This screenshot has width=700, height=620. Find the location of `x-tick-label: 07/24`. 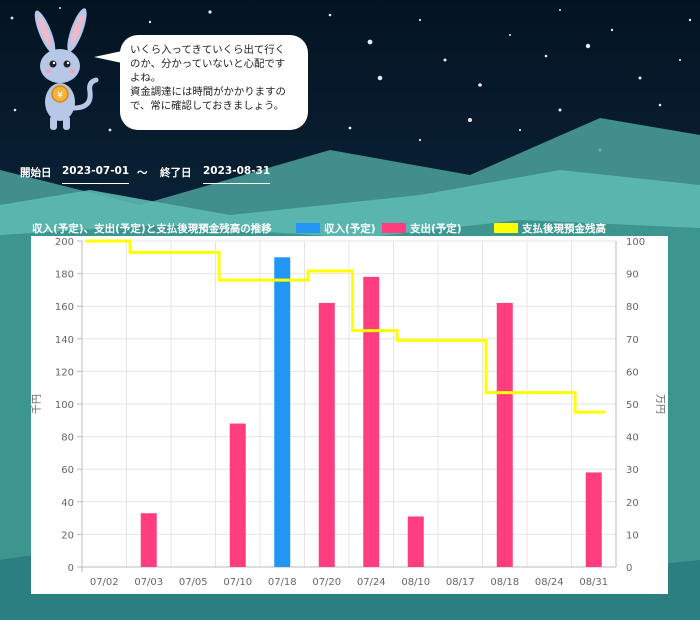

x-tick-label: 07/24 is located at coordinates (371, 582).